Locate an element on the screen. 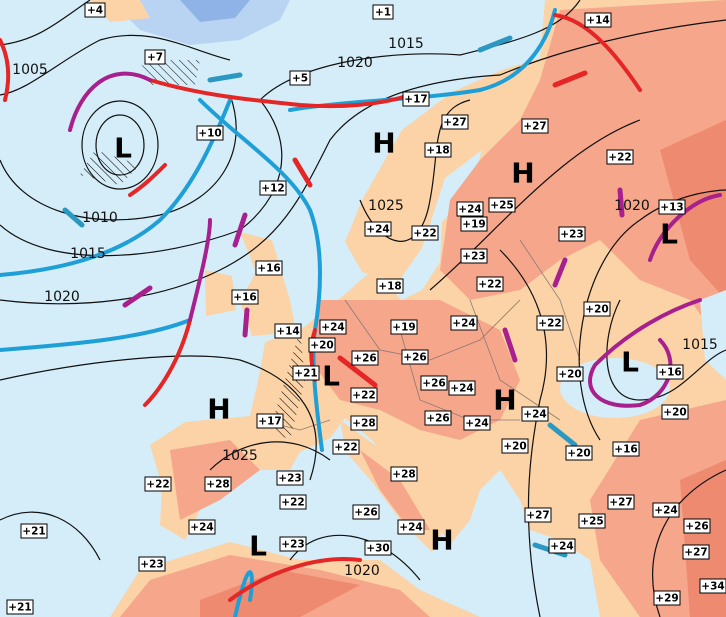 The width and height of the screenshot is (726, 617). low-pressure-center: L is located at coordinates (258, 546).